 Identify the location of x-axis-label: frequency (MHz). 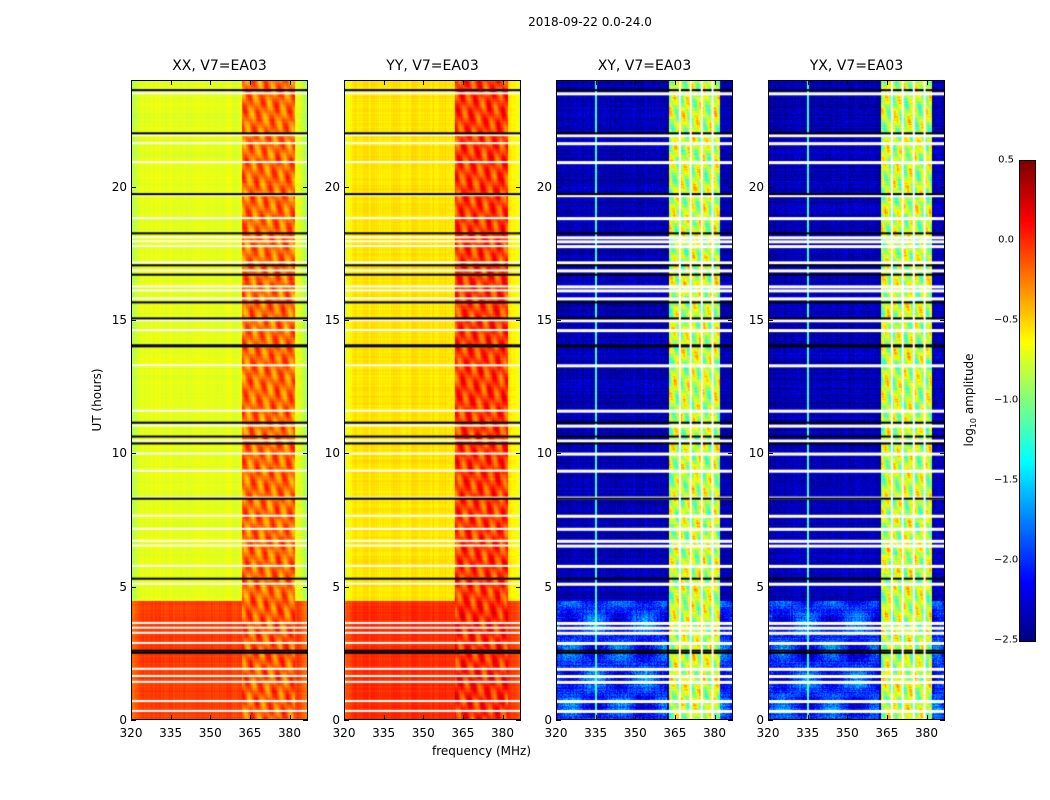
(482, 751).